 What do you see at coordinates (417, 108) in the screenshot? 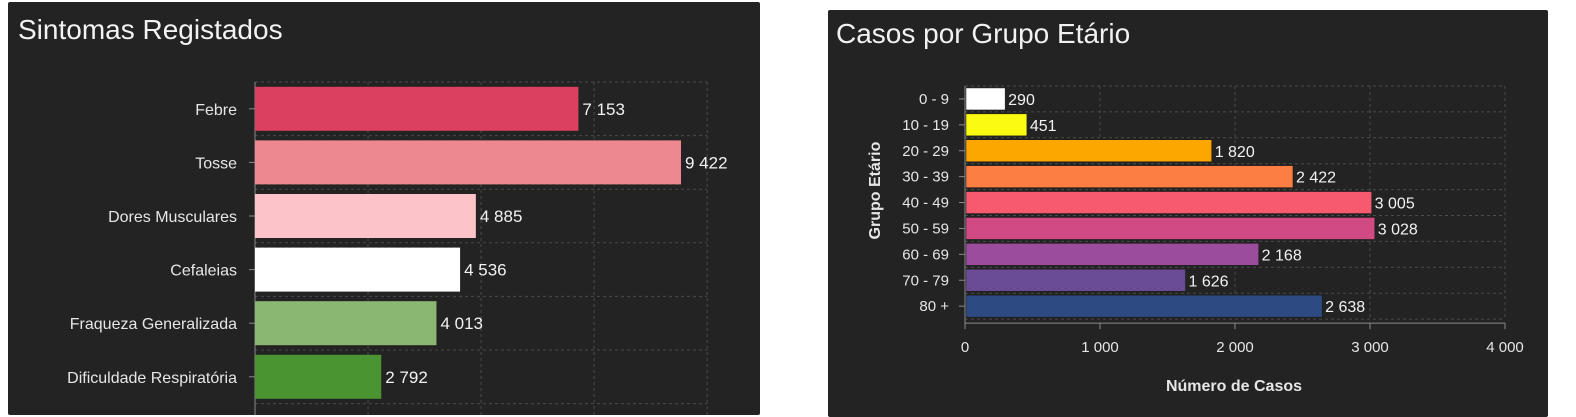
I see `symptom-bar-febre` at bounding box center [417, 108].